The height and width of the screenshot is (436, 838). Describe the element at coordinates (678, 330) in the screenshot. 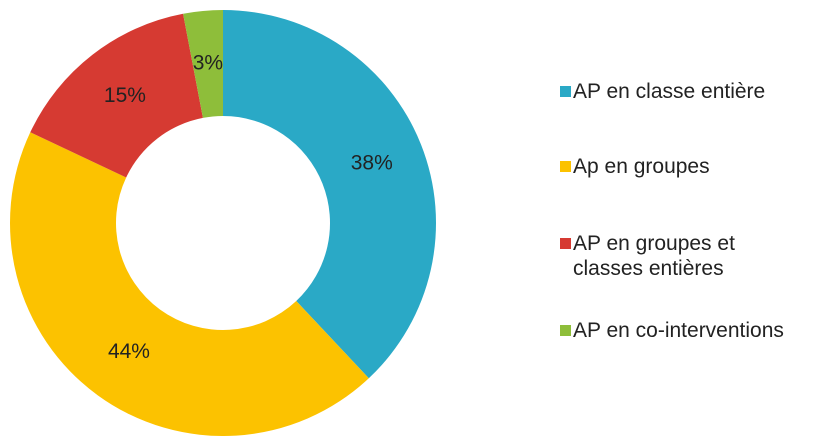

I see `legend-label: AP en co-interventions` at that location.